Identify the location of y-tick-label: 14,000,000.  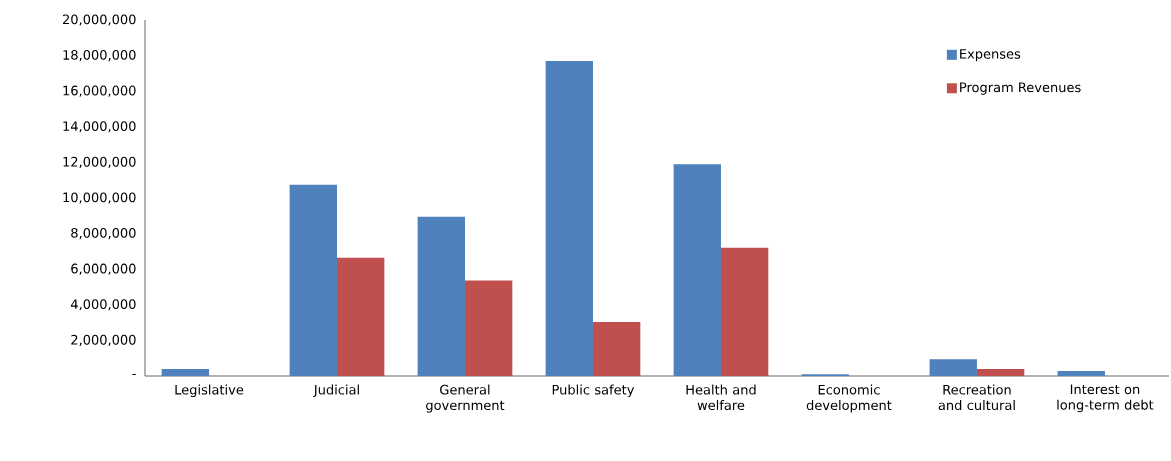
(99, 127).